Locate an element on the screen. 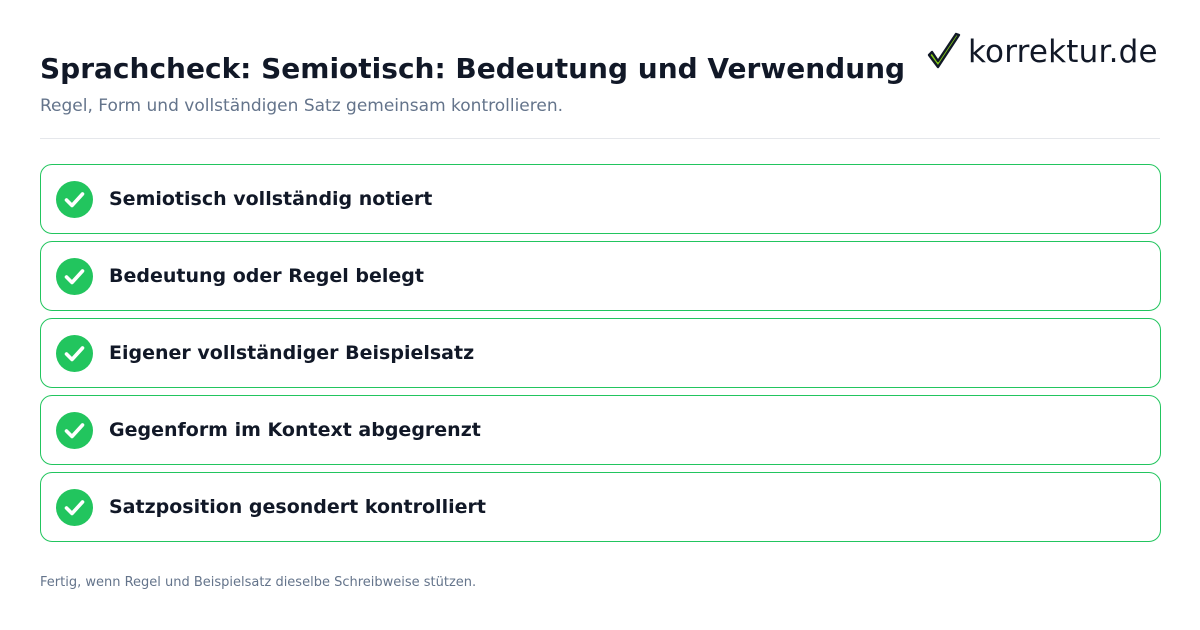 Image resolution: width=1200 pixels, height=630 pixels. brand-name: korrektur.de is located at coordinates (1063, 52).